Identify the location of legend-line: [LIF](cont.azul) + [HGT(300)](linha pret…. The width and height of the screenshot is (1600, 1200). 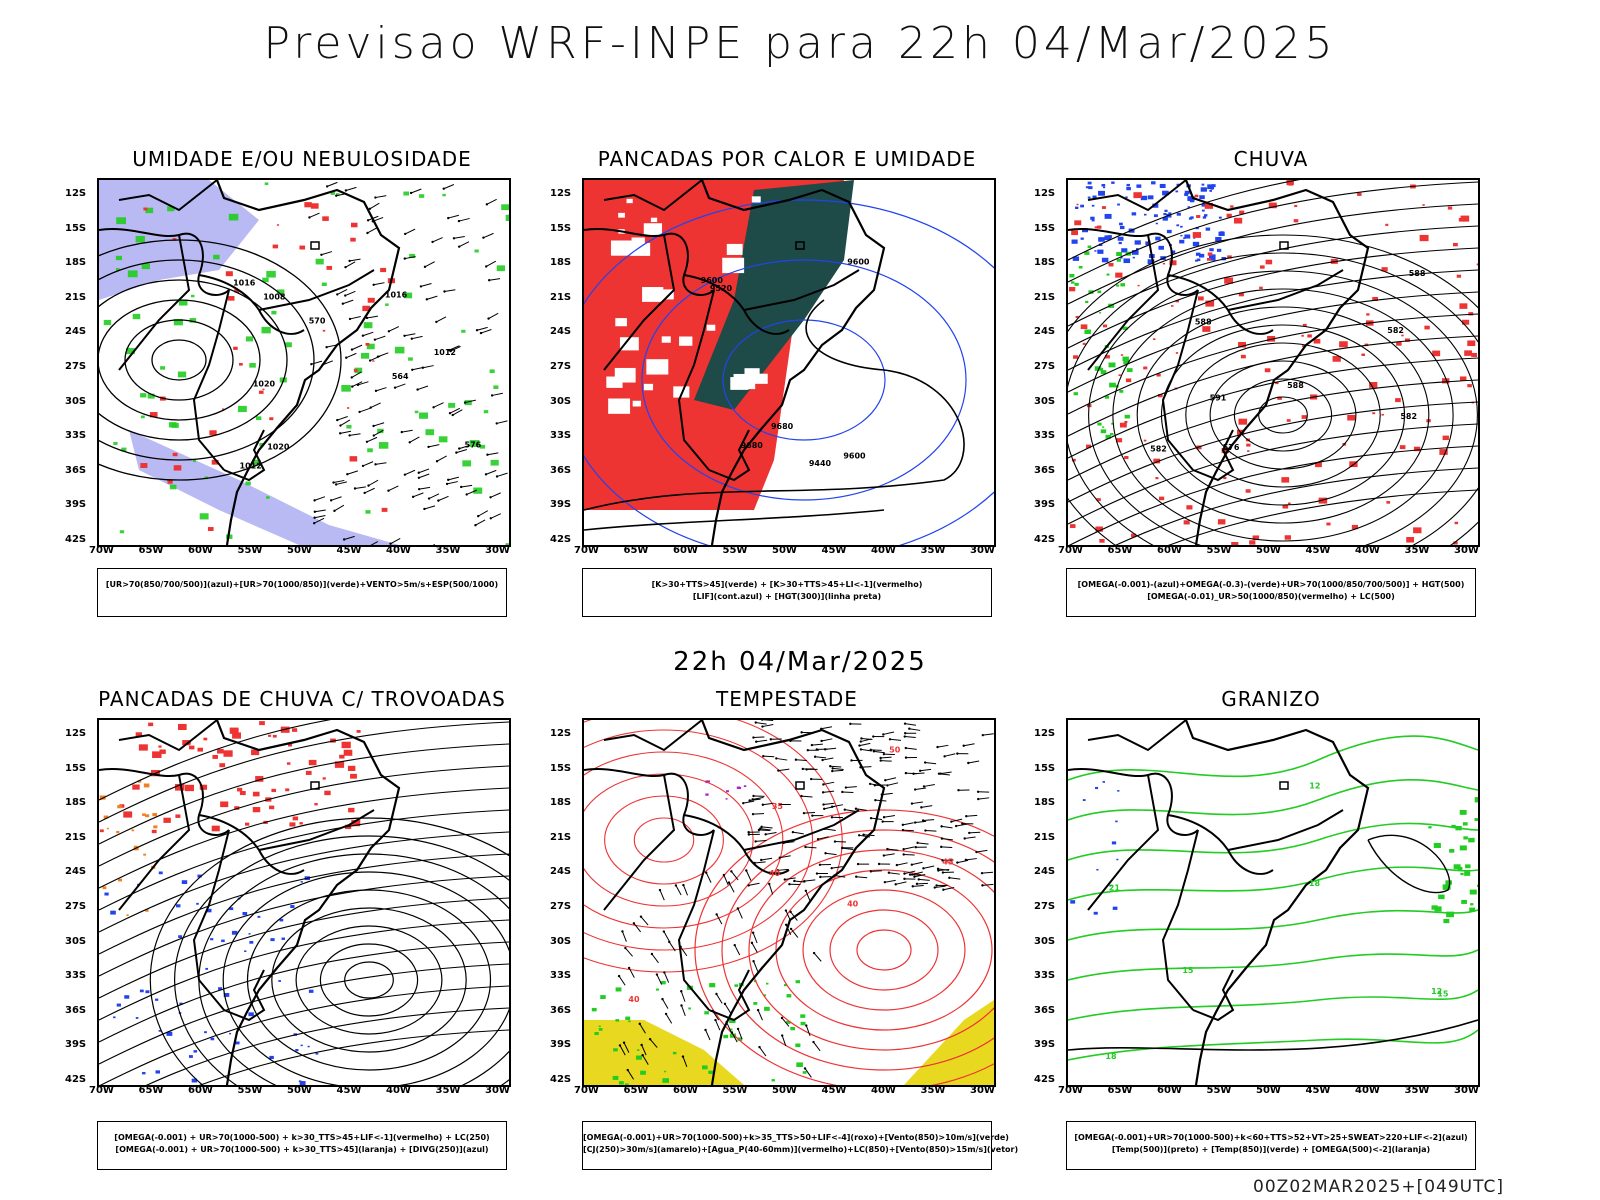
(787, 596).